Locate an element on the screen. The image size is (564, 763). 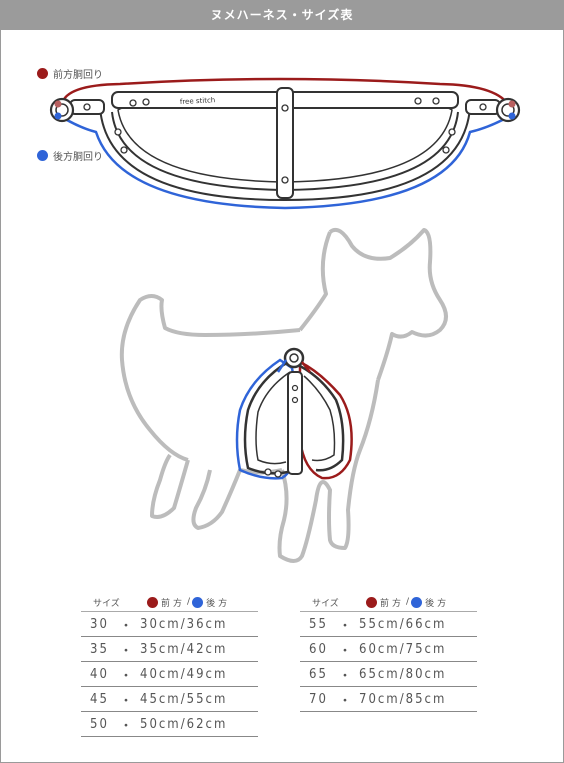
row-size: 30 is located at coordinates (99, 624).